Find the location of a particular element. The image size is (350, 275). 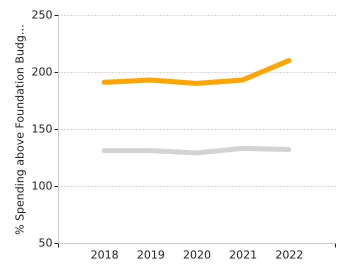

x-tick-label: 2020 is located at coordinates (197, 255).